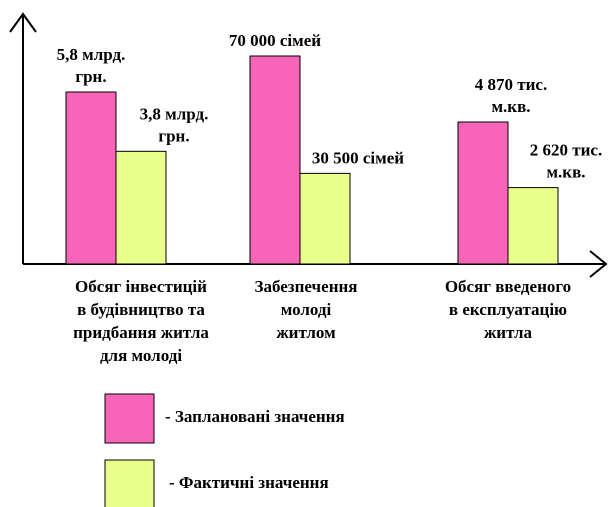 The image size is (611, 507). Describe the element at coordinates (90, 76) in the screenshot. I see `value-label-s0-c0-line1: грн.` at that location.